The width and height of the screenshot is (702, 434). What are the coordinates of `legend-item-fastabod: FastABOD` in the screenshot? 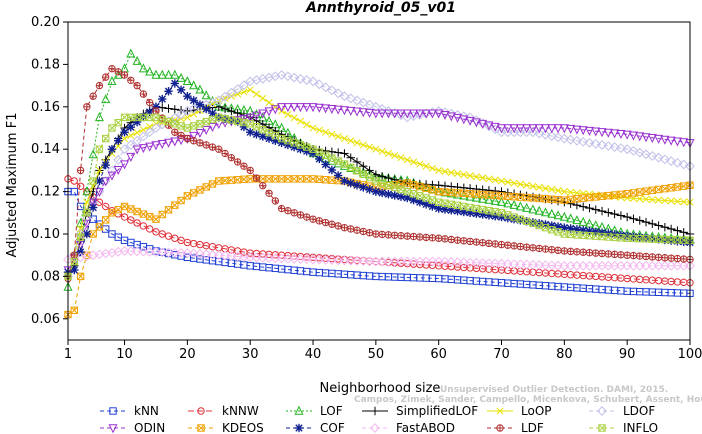 It's located at (408, 427).